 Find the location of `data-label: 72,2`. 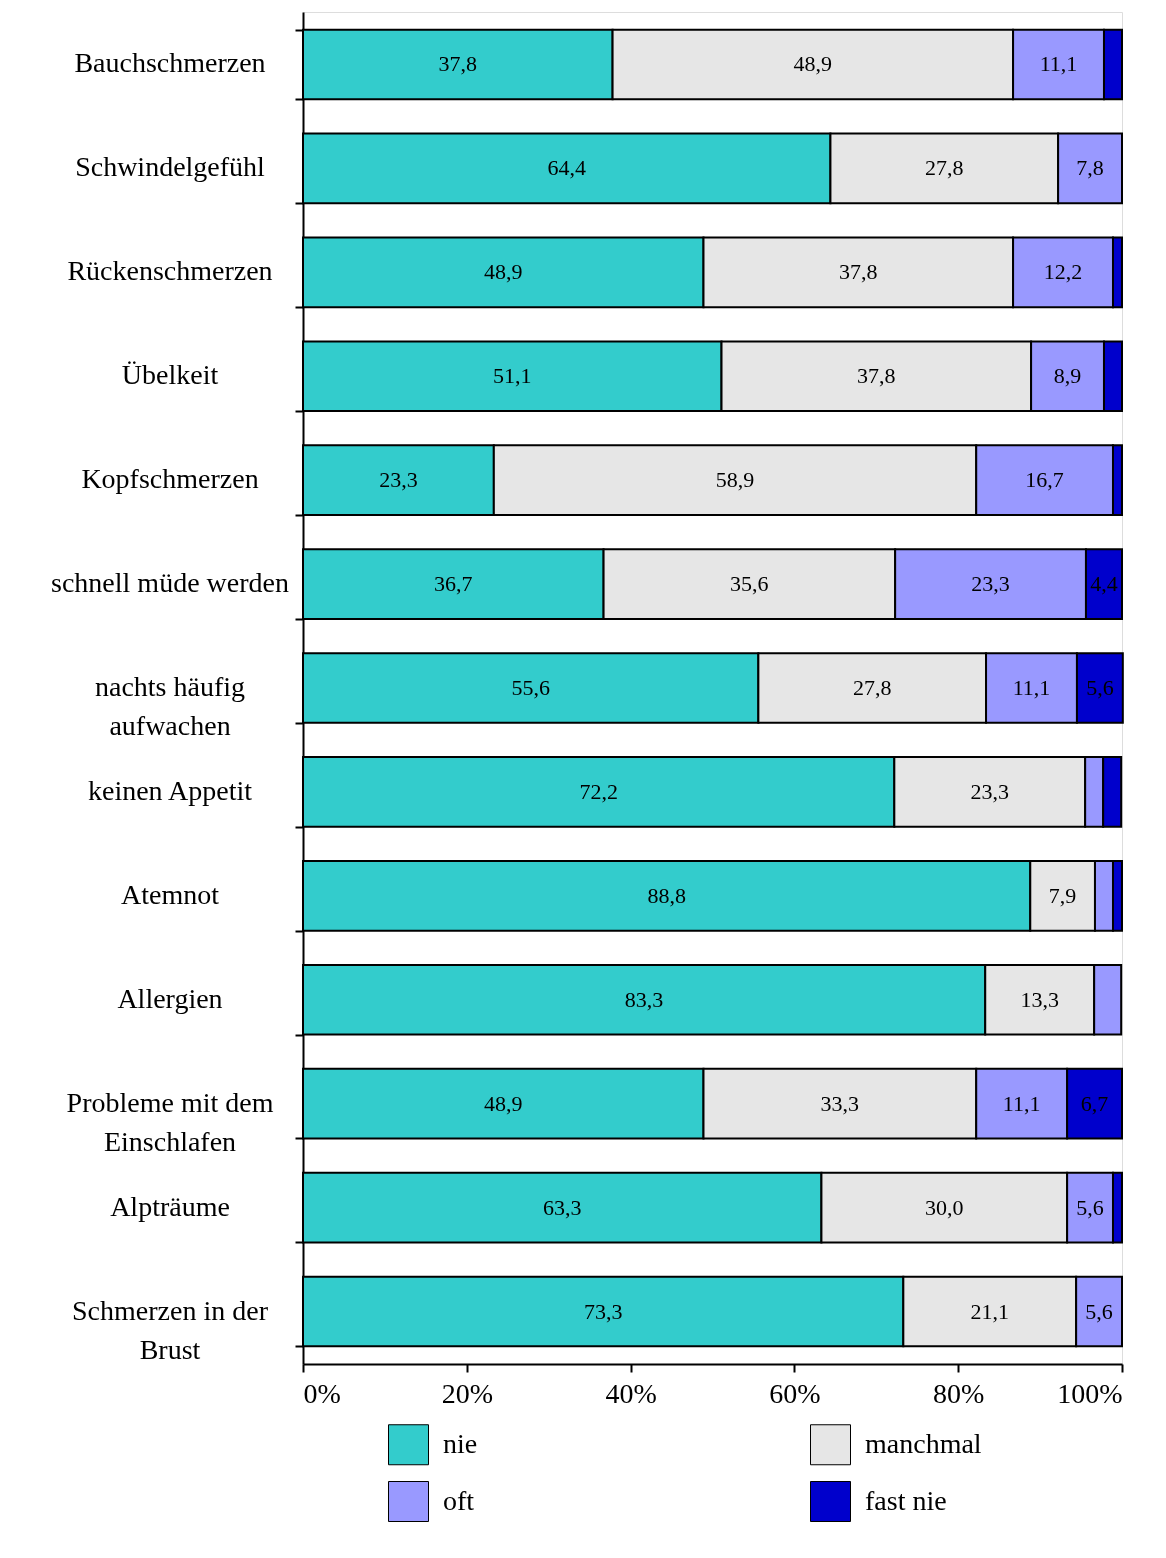

data-label: 72,2 is located at coordinates (598, 791).